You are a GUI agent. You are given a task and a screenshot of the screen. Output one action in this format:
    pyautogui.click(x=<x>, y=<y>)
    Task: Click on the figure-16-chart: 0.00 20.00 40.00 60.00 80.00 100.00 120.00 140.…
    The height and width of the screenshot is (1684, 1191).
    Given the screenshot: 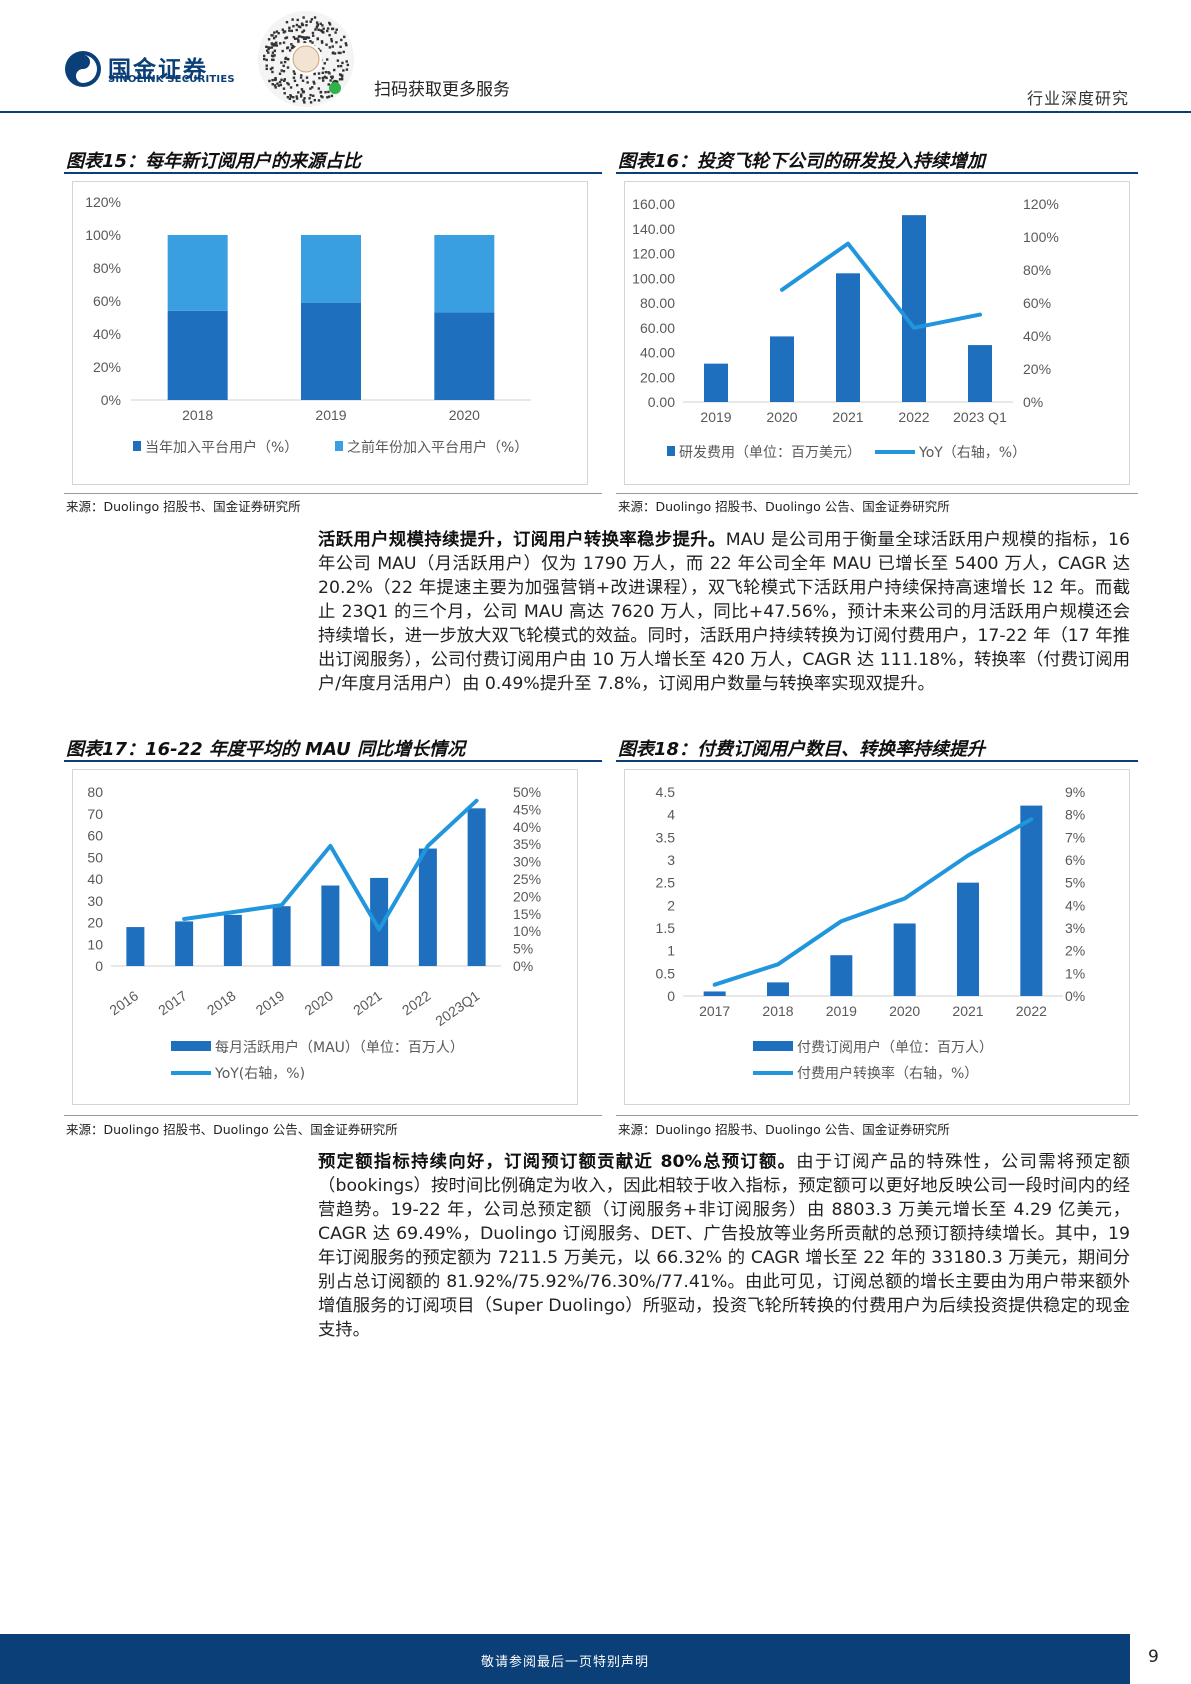 What is the action you would take?
    pyautogui.click(x=877, y=333)
    